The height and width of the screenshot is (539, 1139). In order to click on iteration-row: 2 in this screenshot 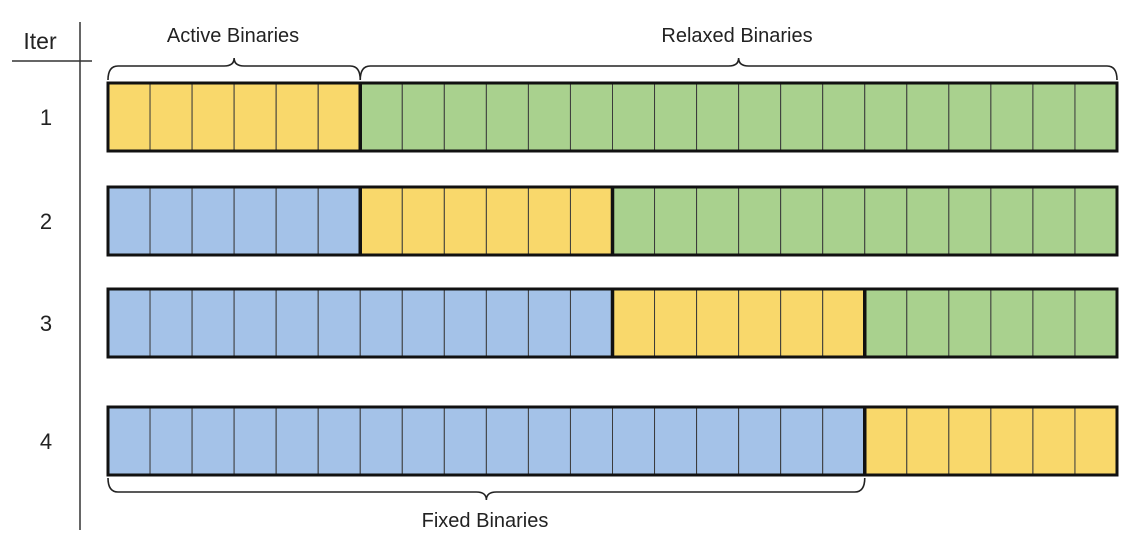, I will do `click(579, 221)`.